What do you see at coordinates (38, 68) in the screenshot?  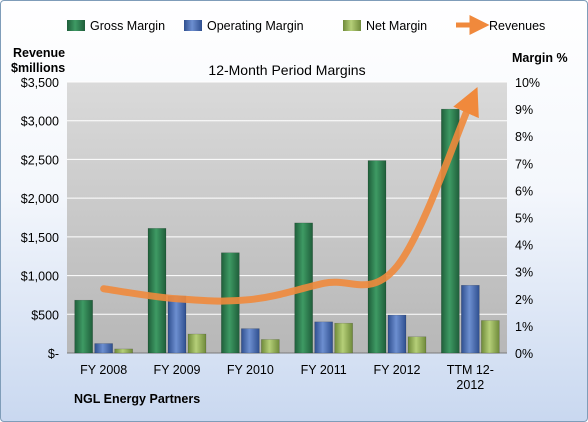 I see `y-left-axis-title-line2: $millions` at bounding box center [38, 68].